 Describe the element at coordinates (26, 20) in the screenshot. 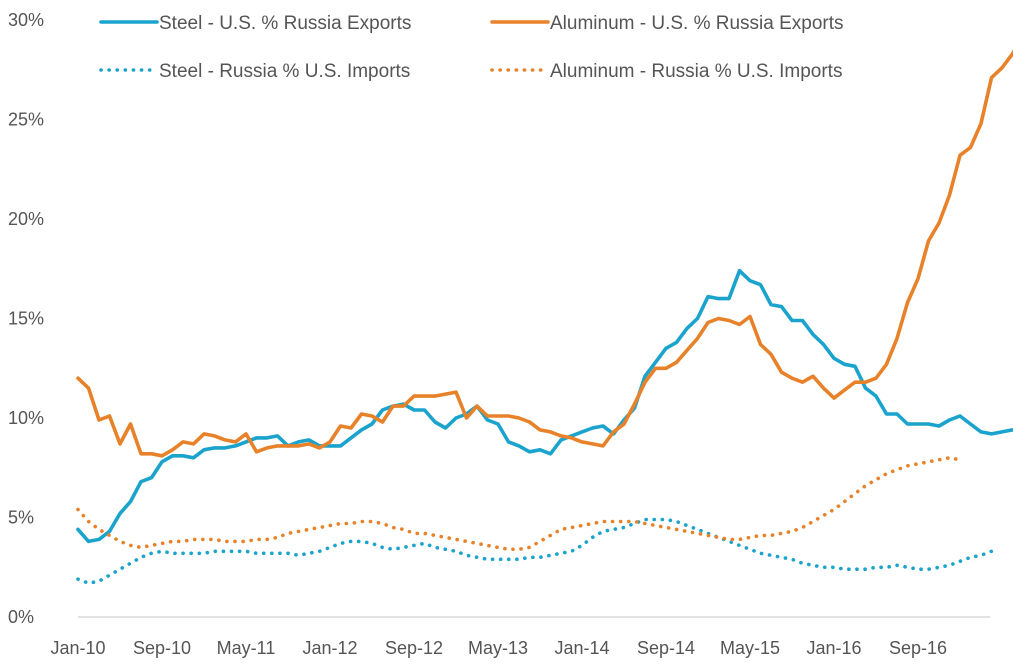

I see `y-tick-label: 30%` at that location.